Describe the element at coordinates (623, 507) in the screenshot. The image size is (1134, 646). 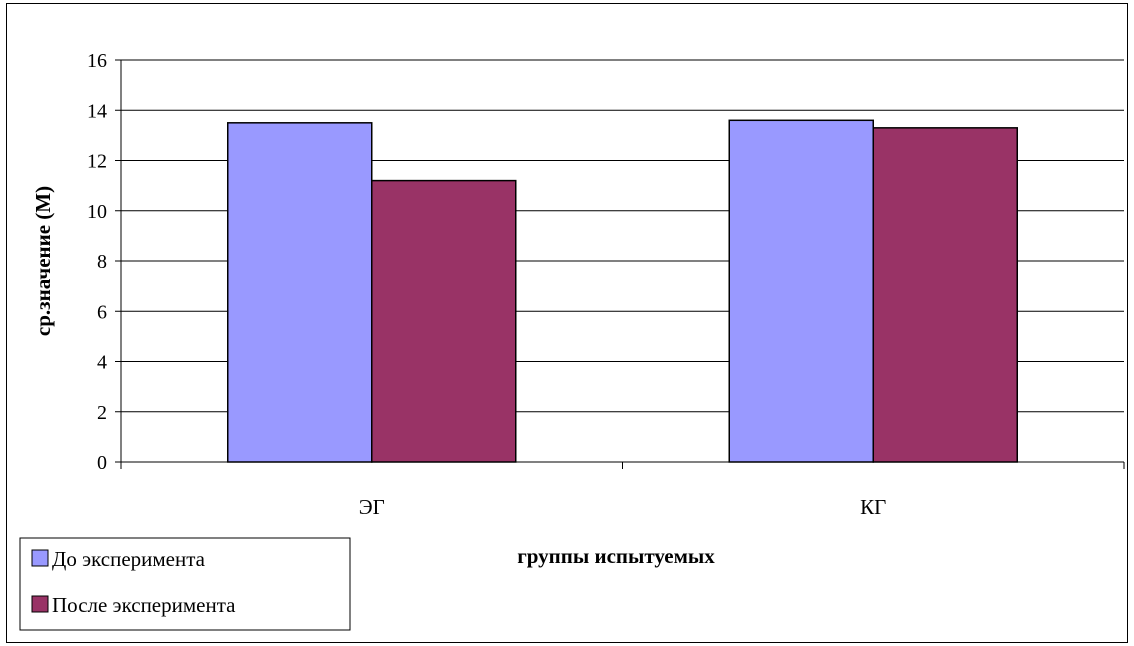
I see `x-tick-labels: ЭГ КГ` at that location.